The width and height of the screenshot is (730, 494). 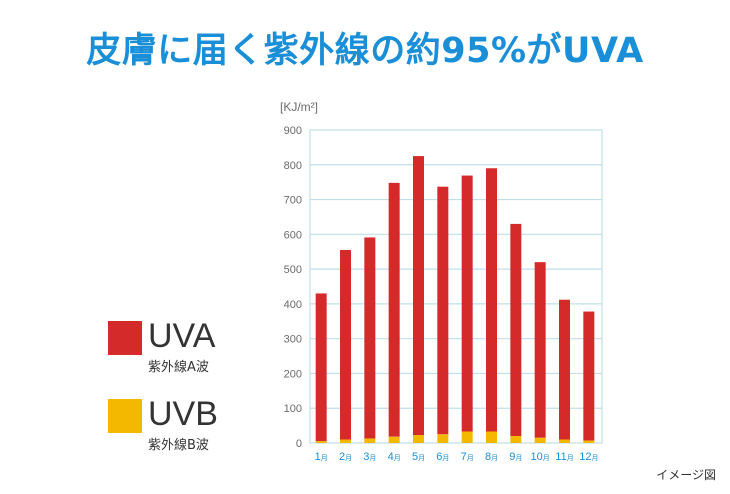 What do you see at coordinates (293, 235) in the screenshot?
I see `y-tick-label: 600` at bounding box center [293, 235].